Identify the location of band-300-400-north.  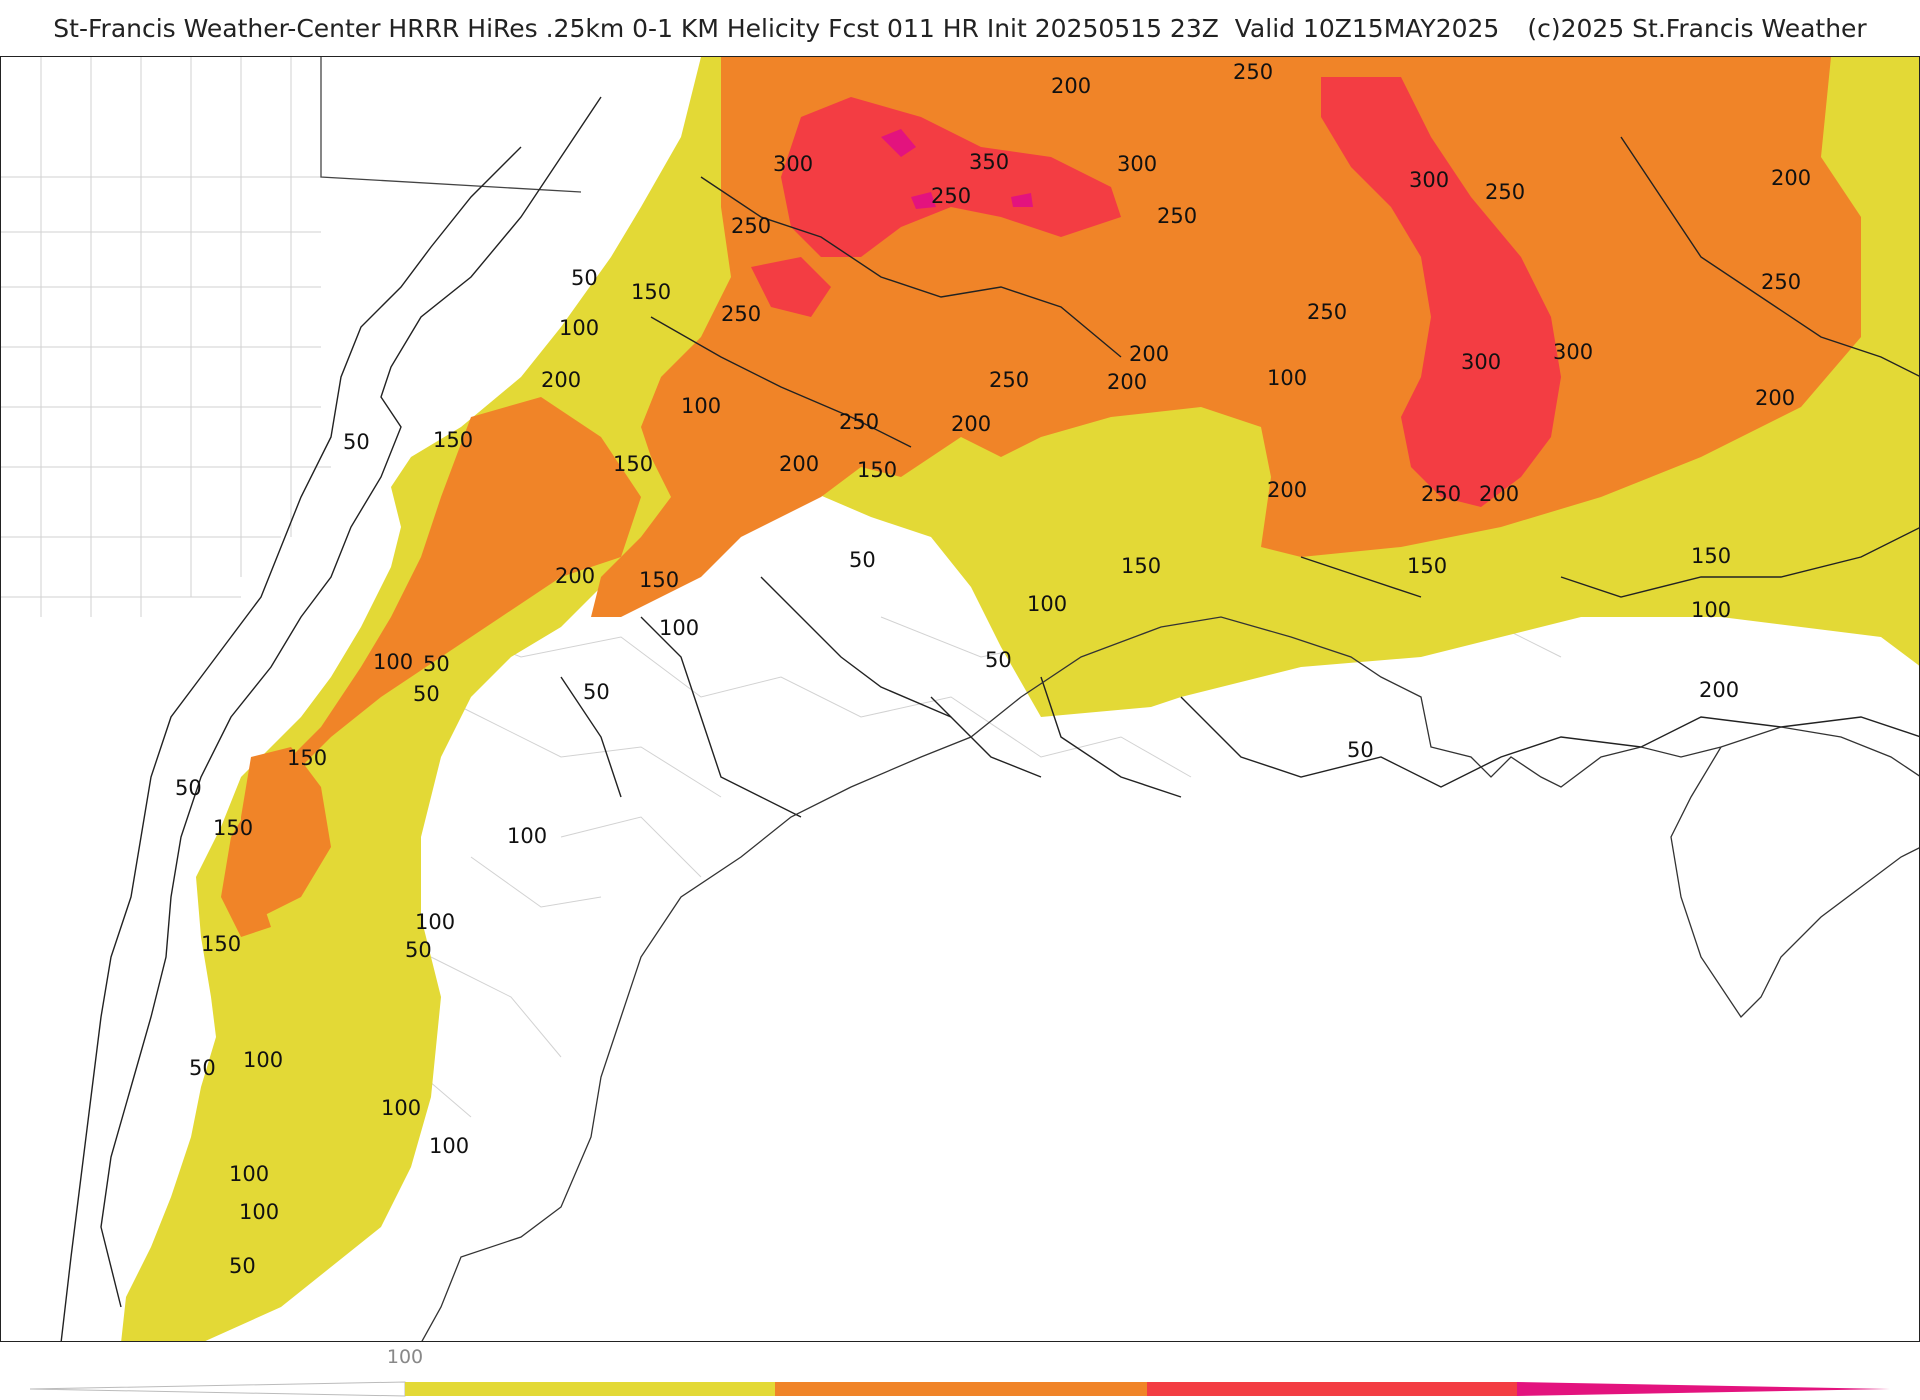
(951, 177).